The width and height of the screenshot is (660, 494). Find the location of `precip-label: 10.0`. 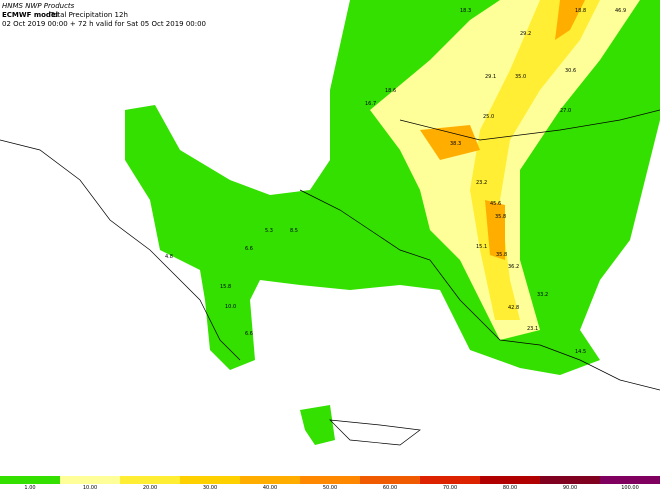

precip-label: 10.0 is located at coordinates (230, 307).